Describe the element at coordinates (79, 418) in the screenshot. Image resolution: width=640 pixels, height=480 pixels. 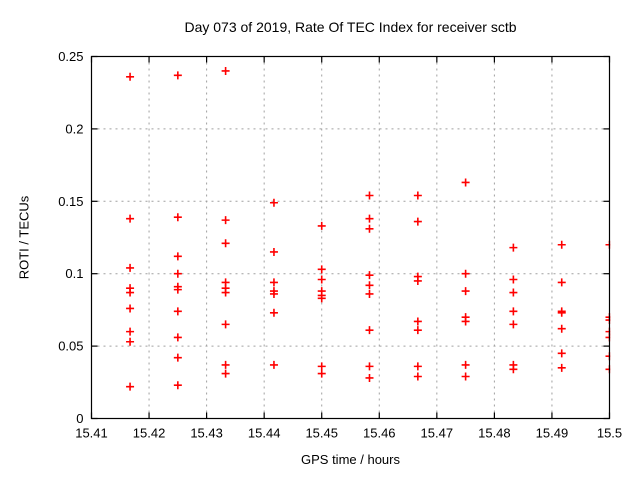
I see `y-tick-label: 0` at that location.